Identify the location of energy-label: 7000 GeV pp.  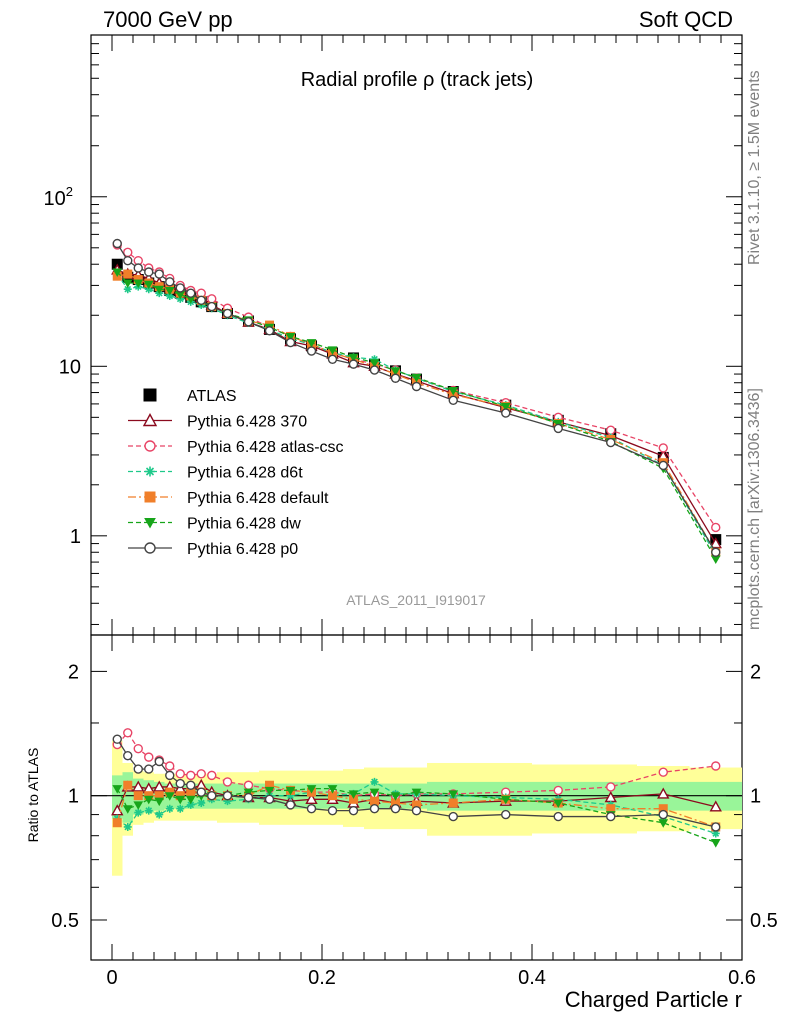
(168, 19).